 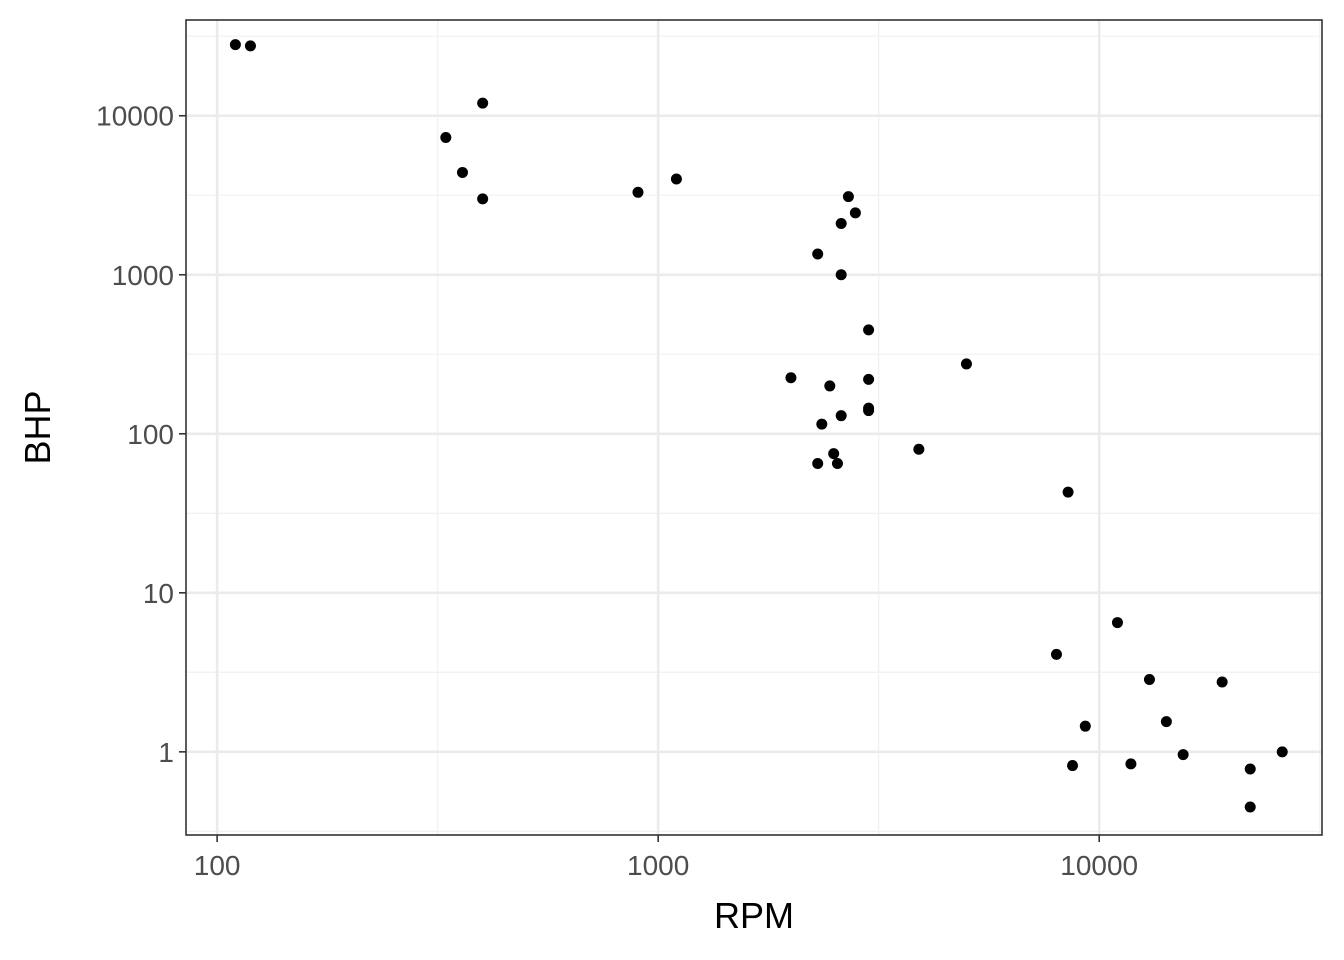 I want to click on x-axis-title: RPM, so click(x=754, y=915).